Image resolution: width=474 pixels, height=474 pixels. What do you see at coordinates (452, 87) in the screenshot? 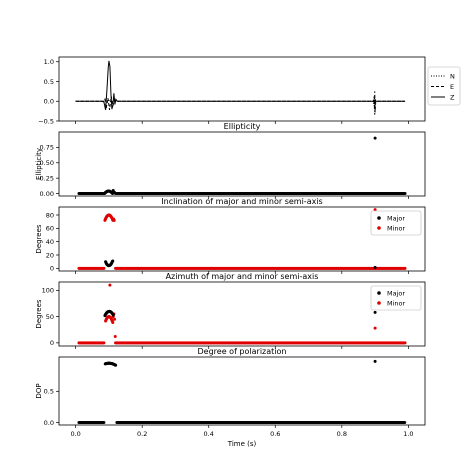
I see `legend-label: E` at bounding box center [452, 87].